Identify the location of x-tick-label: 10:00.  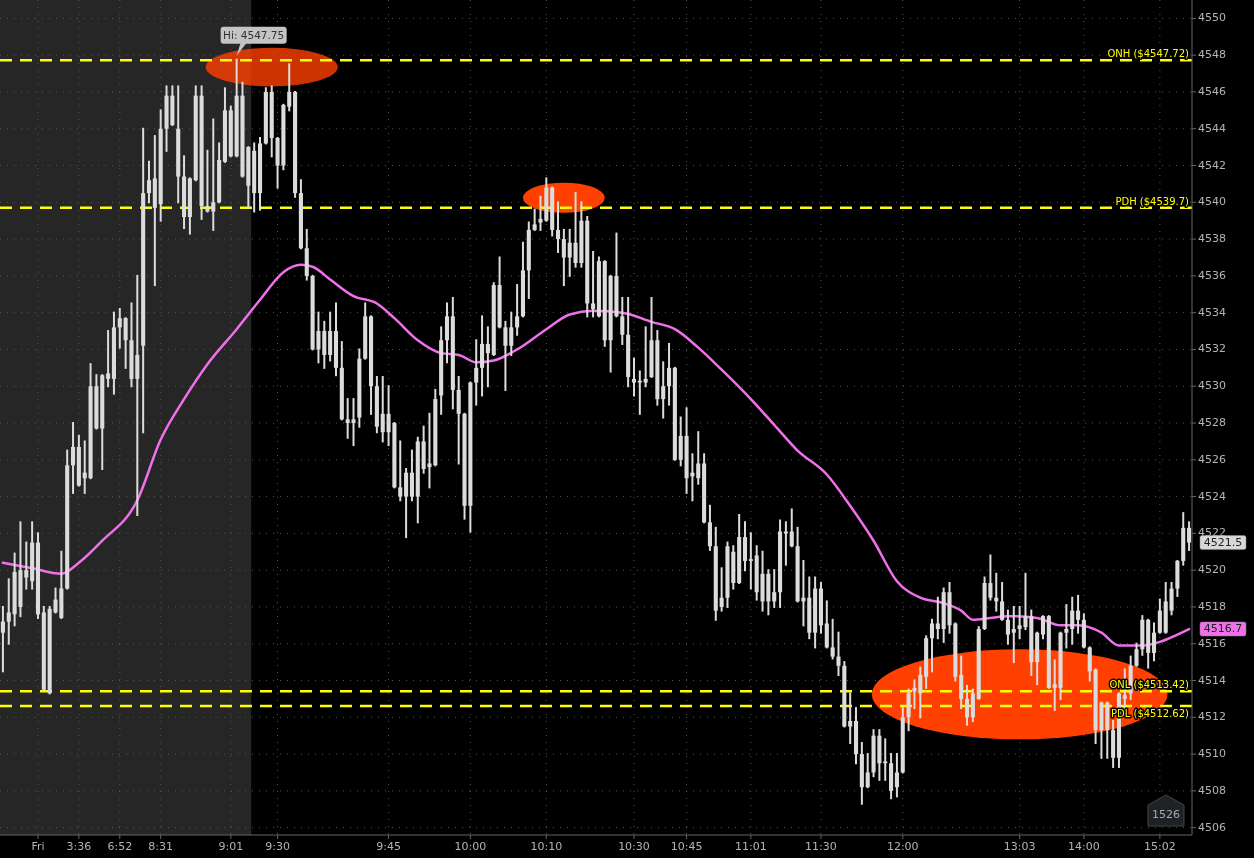
(470, 846).